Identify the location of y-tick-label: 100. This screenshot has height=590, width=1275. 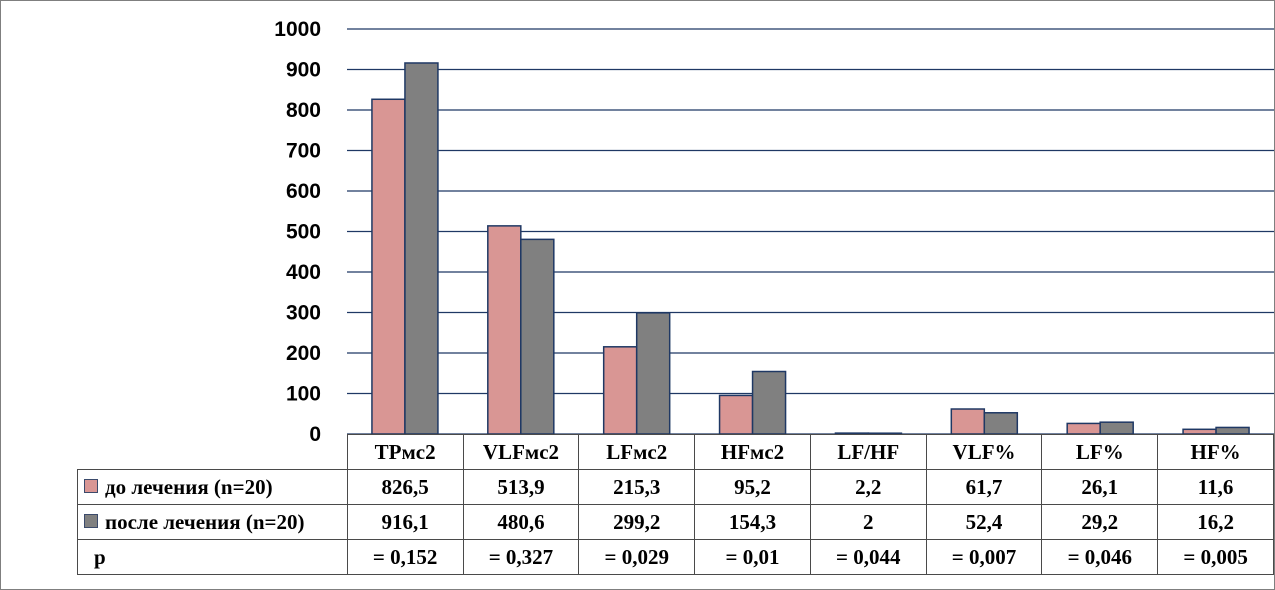
(303, 394).